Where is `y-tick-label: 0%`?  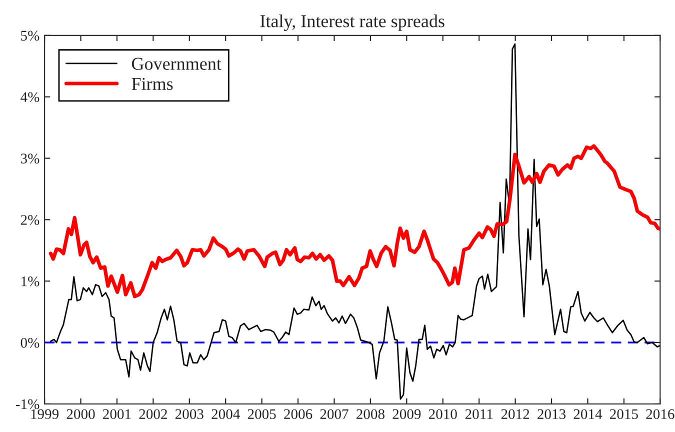
y-tick-label: 0% is located at coordinates (30, 343).